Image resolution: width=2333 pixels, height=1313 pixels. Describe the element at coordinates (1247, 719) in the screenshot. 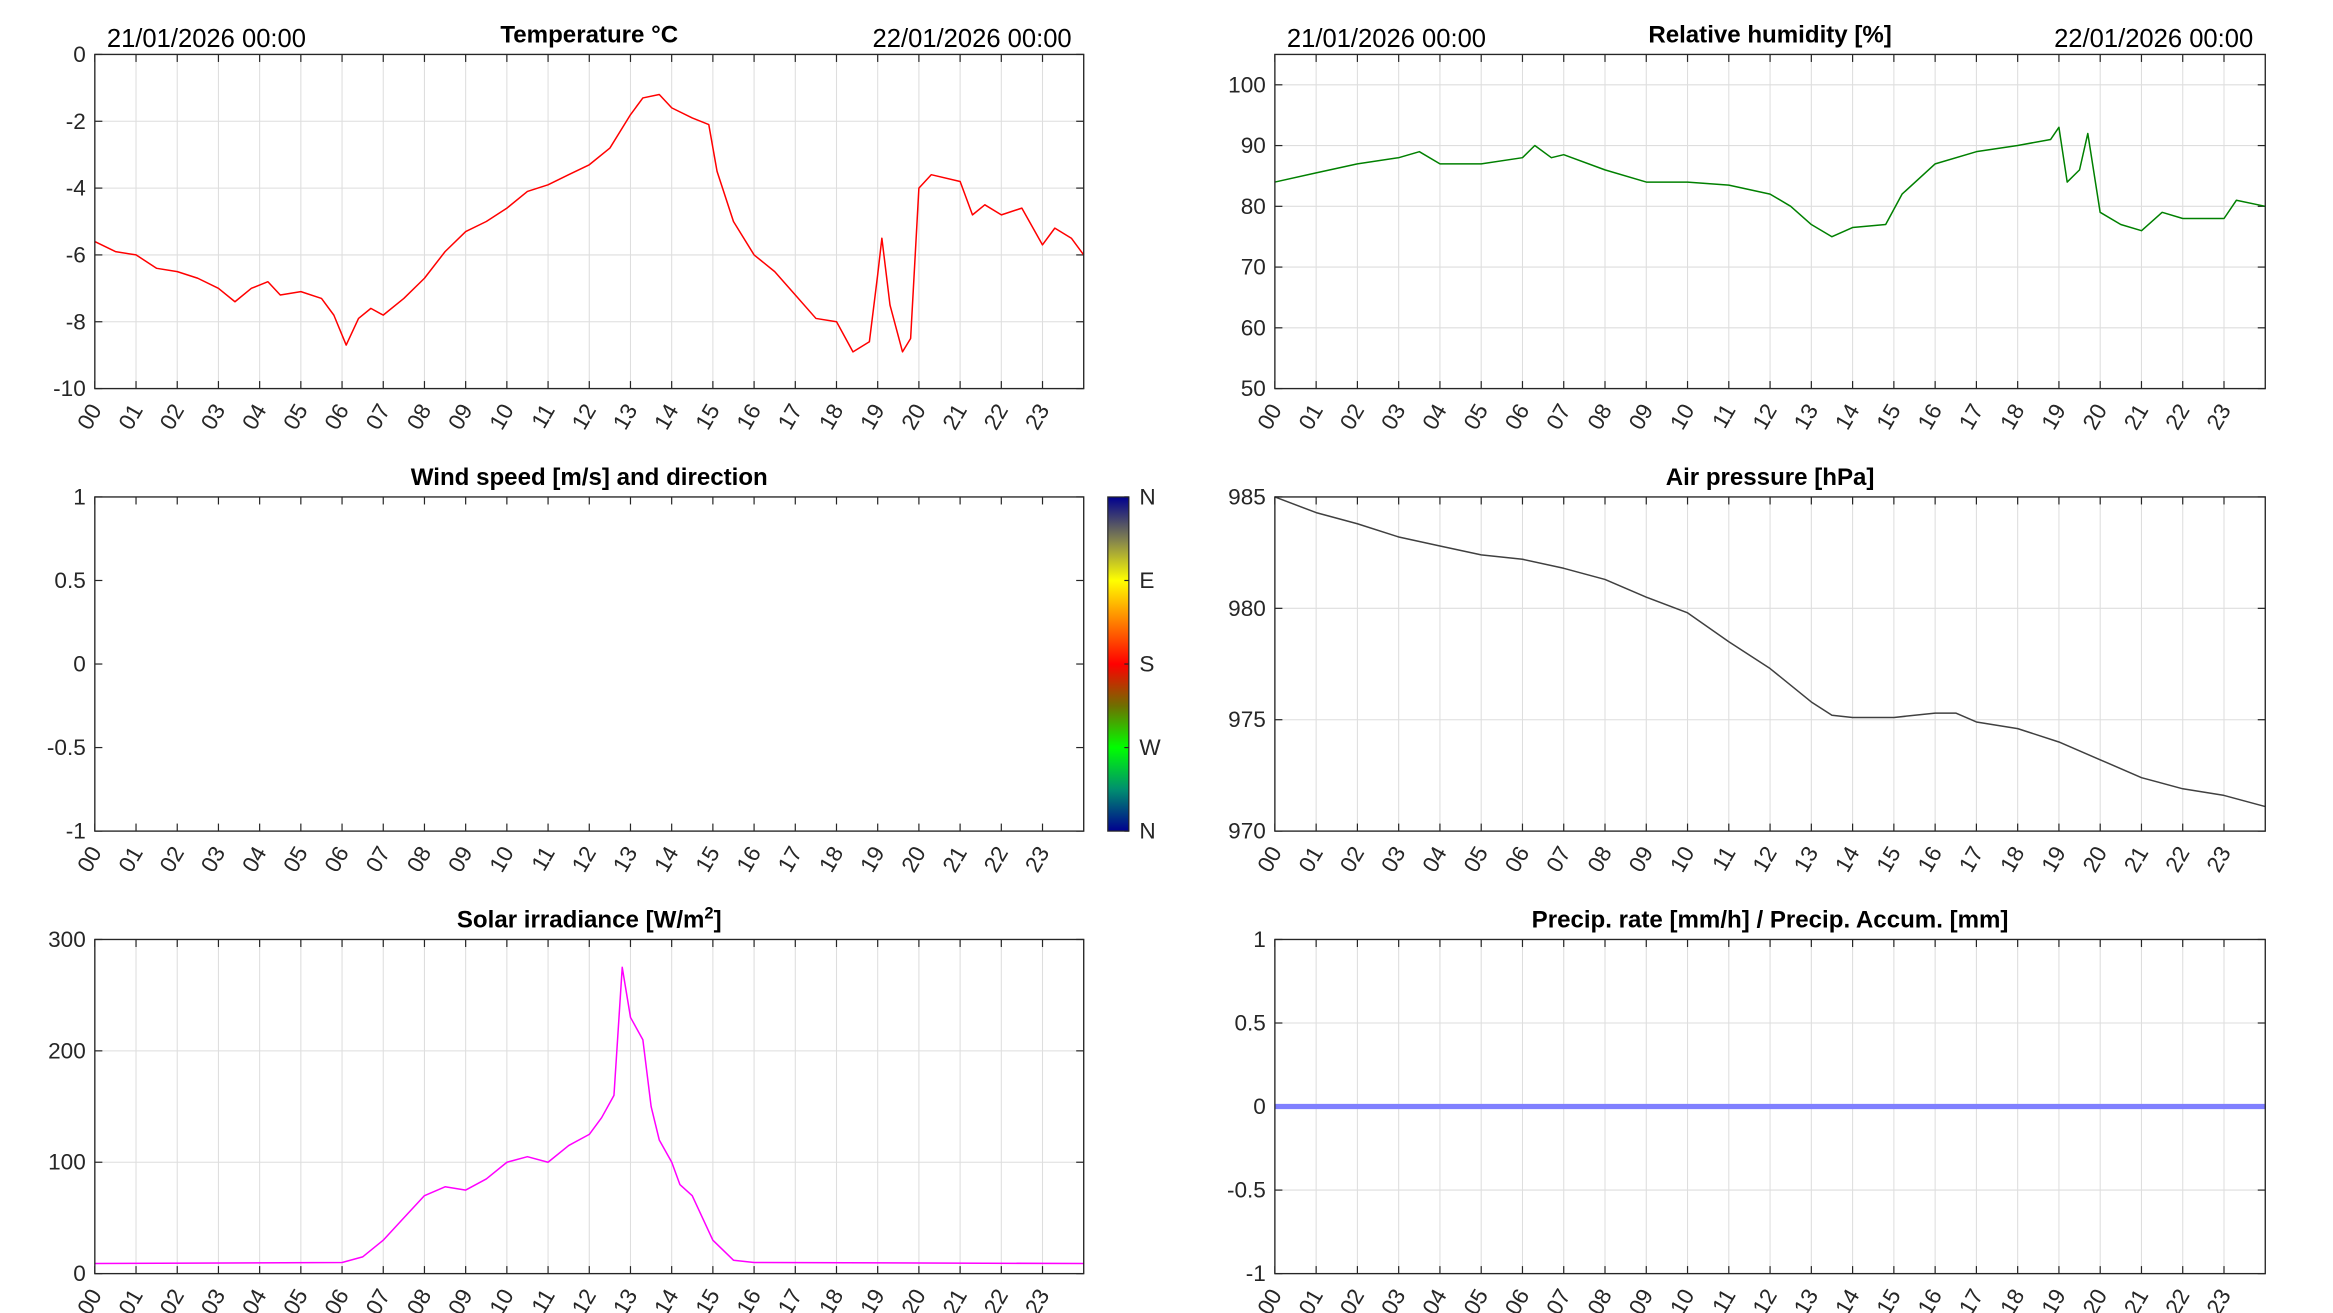

I see `y-tick-label: 975` at that location.